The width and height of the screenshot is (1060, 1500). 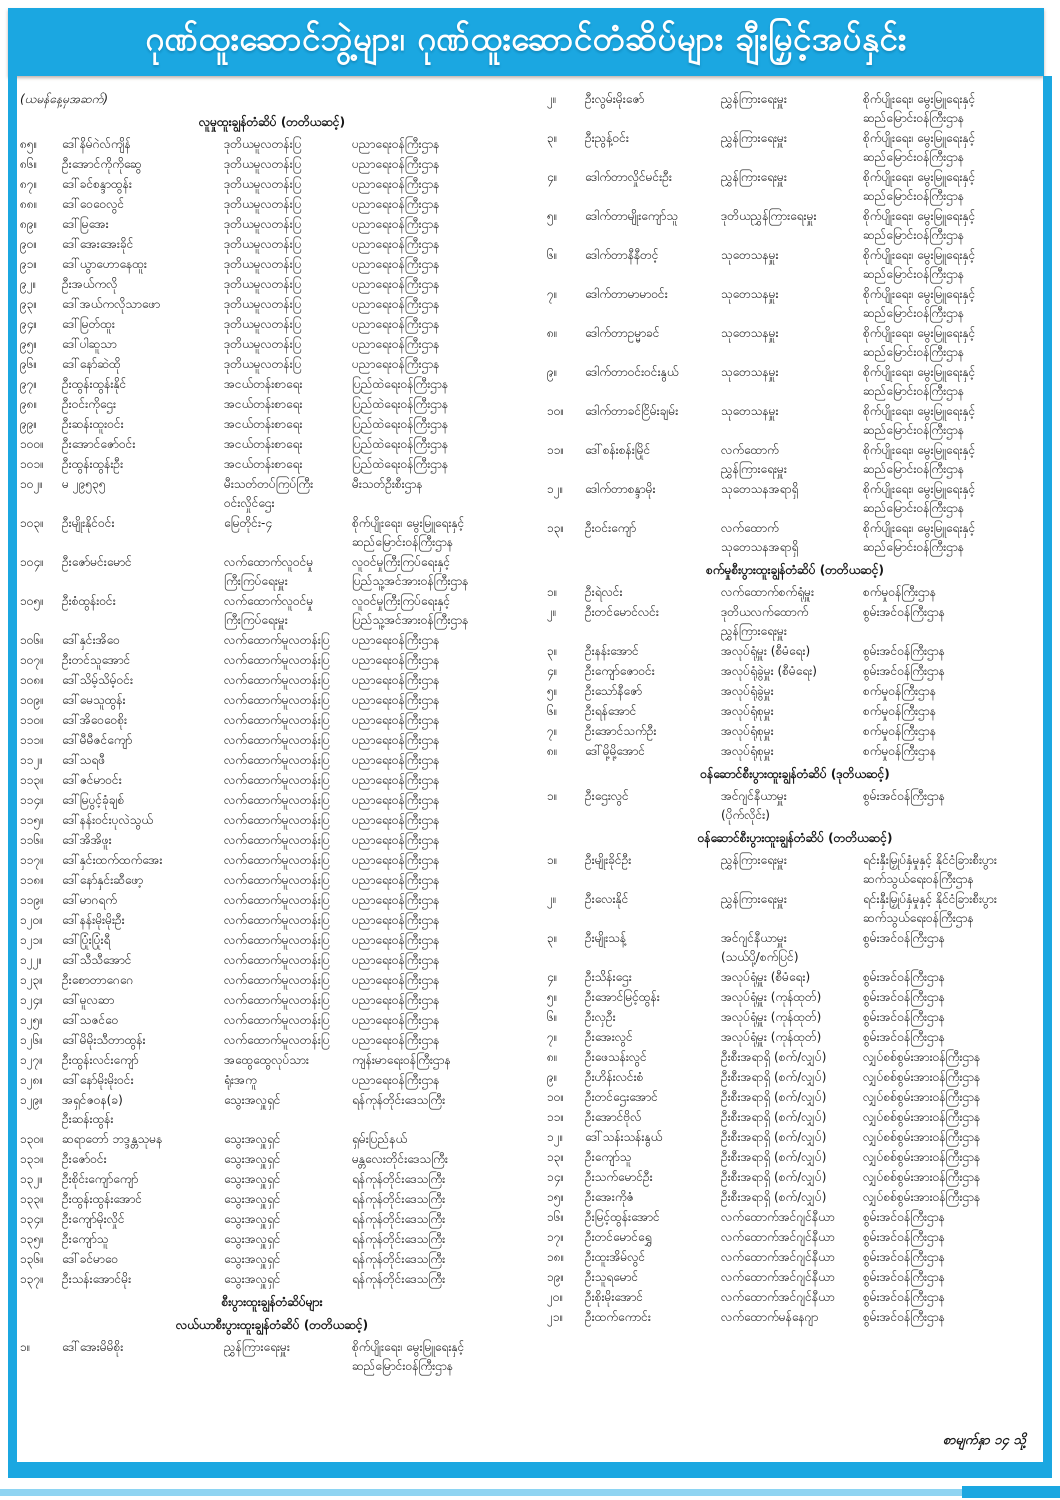 What do you see at coordinates (795, 838) in the screenshot?
I see `section-header: ဝန်ဆောင်စီးပွားထူးချွန်တံဆိပ် (တတိယဆင့်)` at bounding box center [795, 838].